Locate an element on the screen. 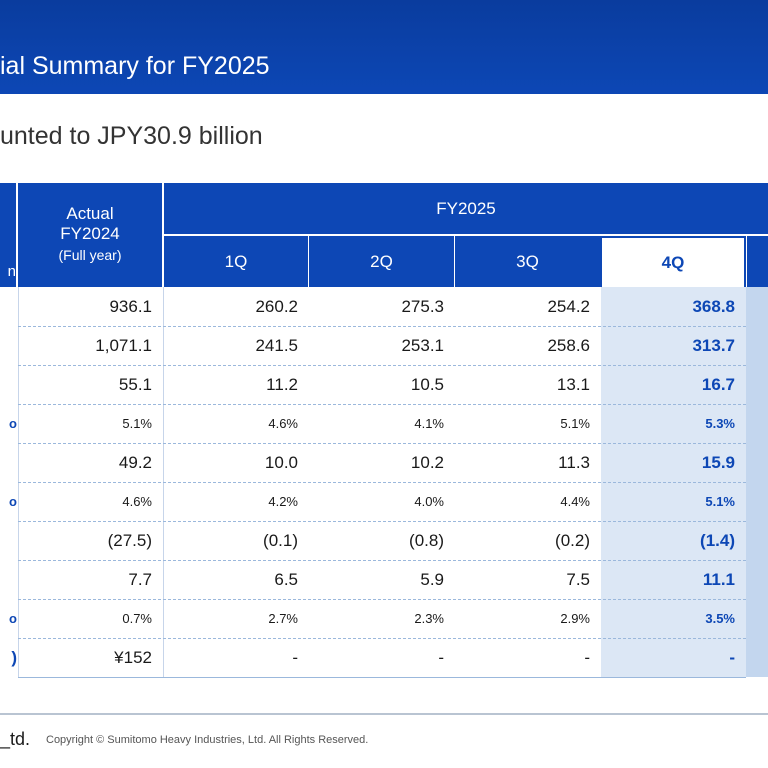  table-row: 49.2 10.0 10.2 11.3 15.9 is located at coordinates (384, 462).